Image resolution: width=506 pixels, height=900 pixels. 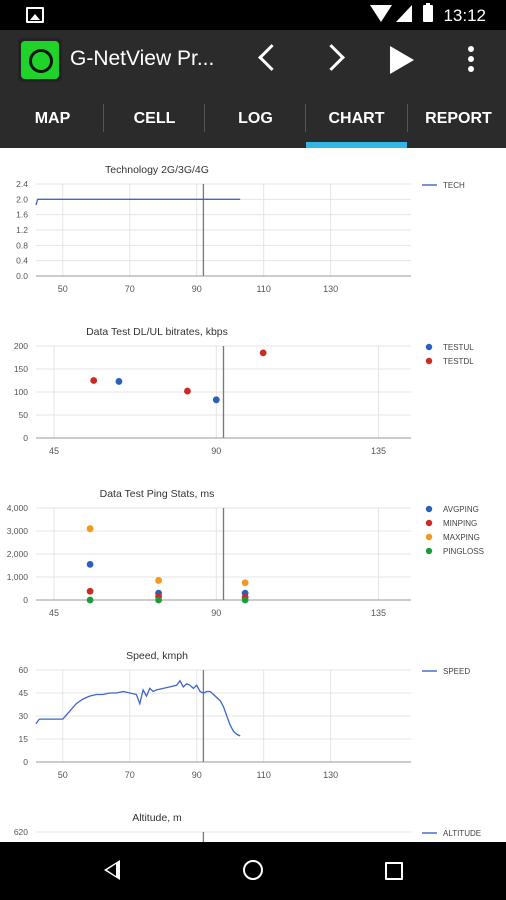 I want to click on active-tab-indicator, so click(x=356, y=145).